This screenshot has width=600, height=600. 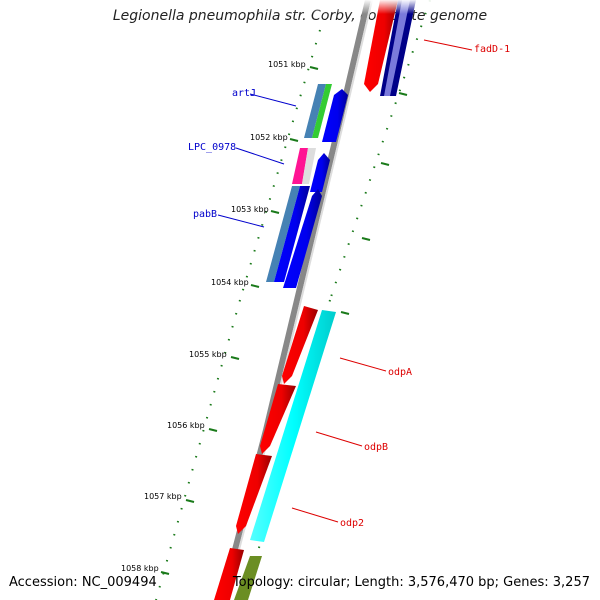 I want to click on tick-label-1053: 1053 kbp, so click(x=250, y=209).